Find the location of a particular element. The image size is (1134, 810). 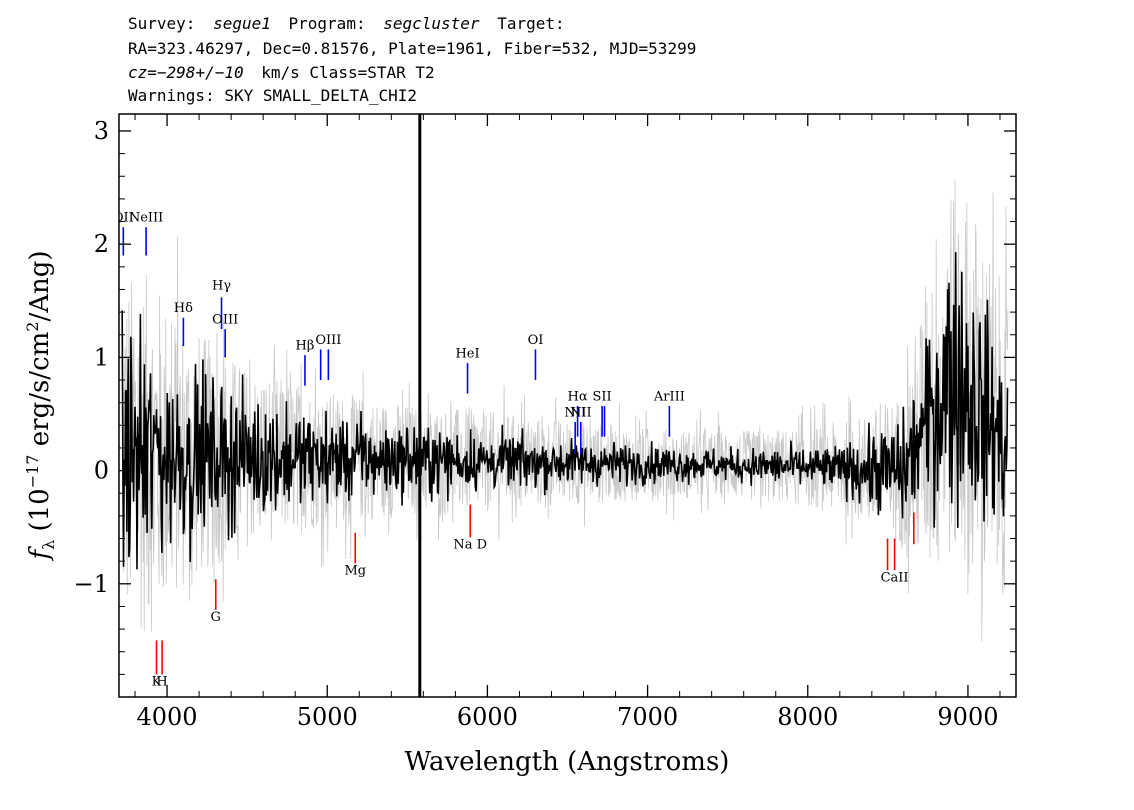

emission-label-Hdelta: Hδ is located at coordinates (183, 308).